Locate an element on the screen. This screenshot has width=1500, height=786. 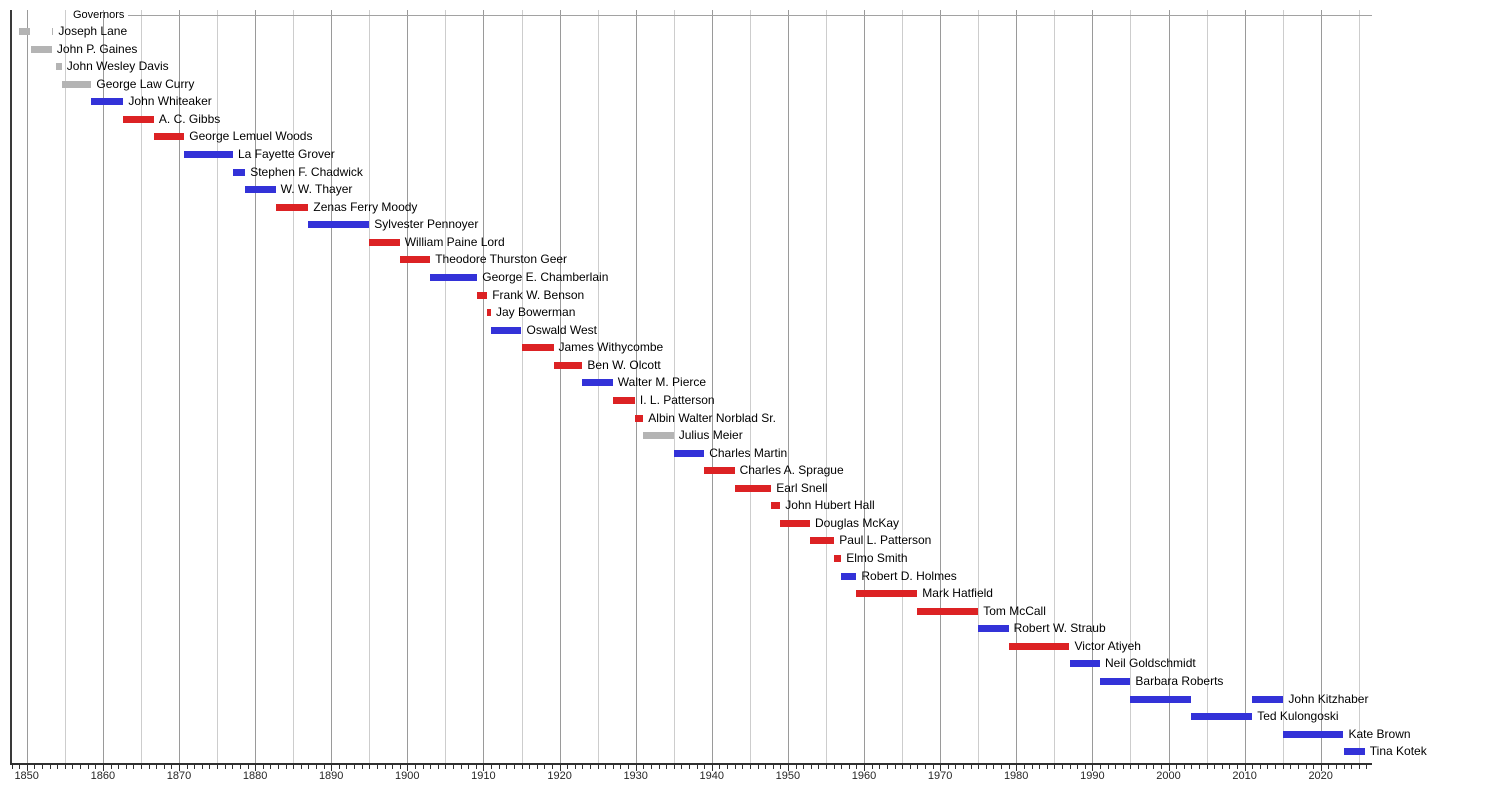
x-tick-1932 is located at coordinates (651, 767).